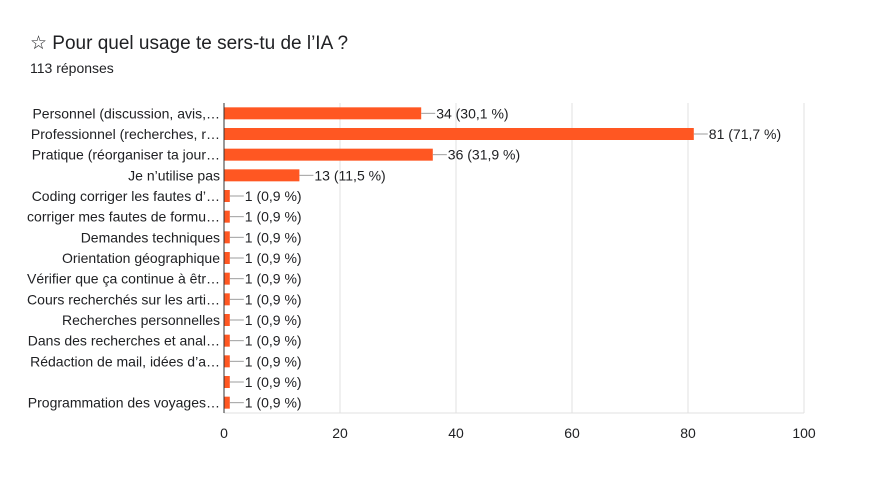 This screenshot has height=498, width=893. I want to click on category-label: Demandes techniques, so click(150, 237).